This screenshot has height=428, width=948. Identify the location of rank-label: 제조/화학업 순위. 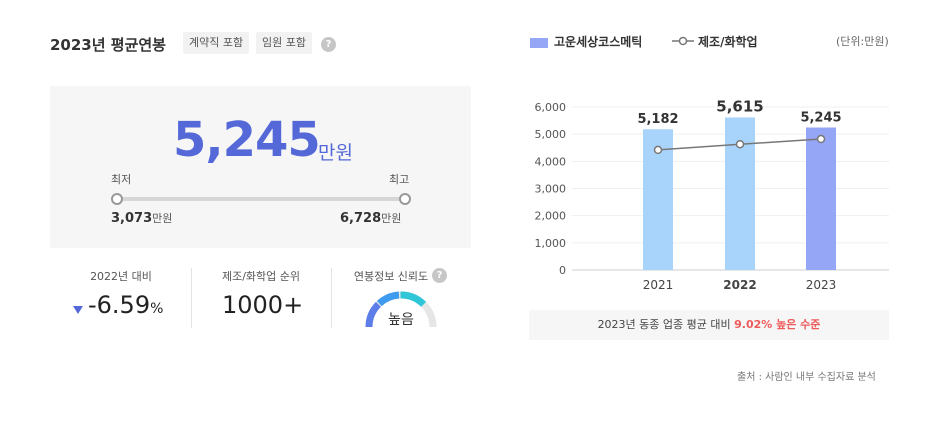
(261, 276).